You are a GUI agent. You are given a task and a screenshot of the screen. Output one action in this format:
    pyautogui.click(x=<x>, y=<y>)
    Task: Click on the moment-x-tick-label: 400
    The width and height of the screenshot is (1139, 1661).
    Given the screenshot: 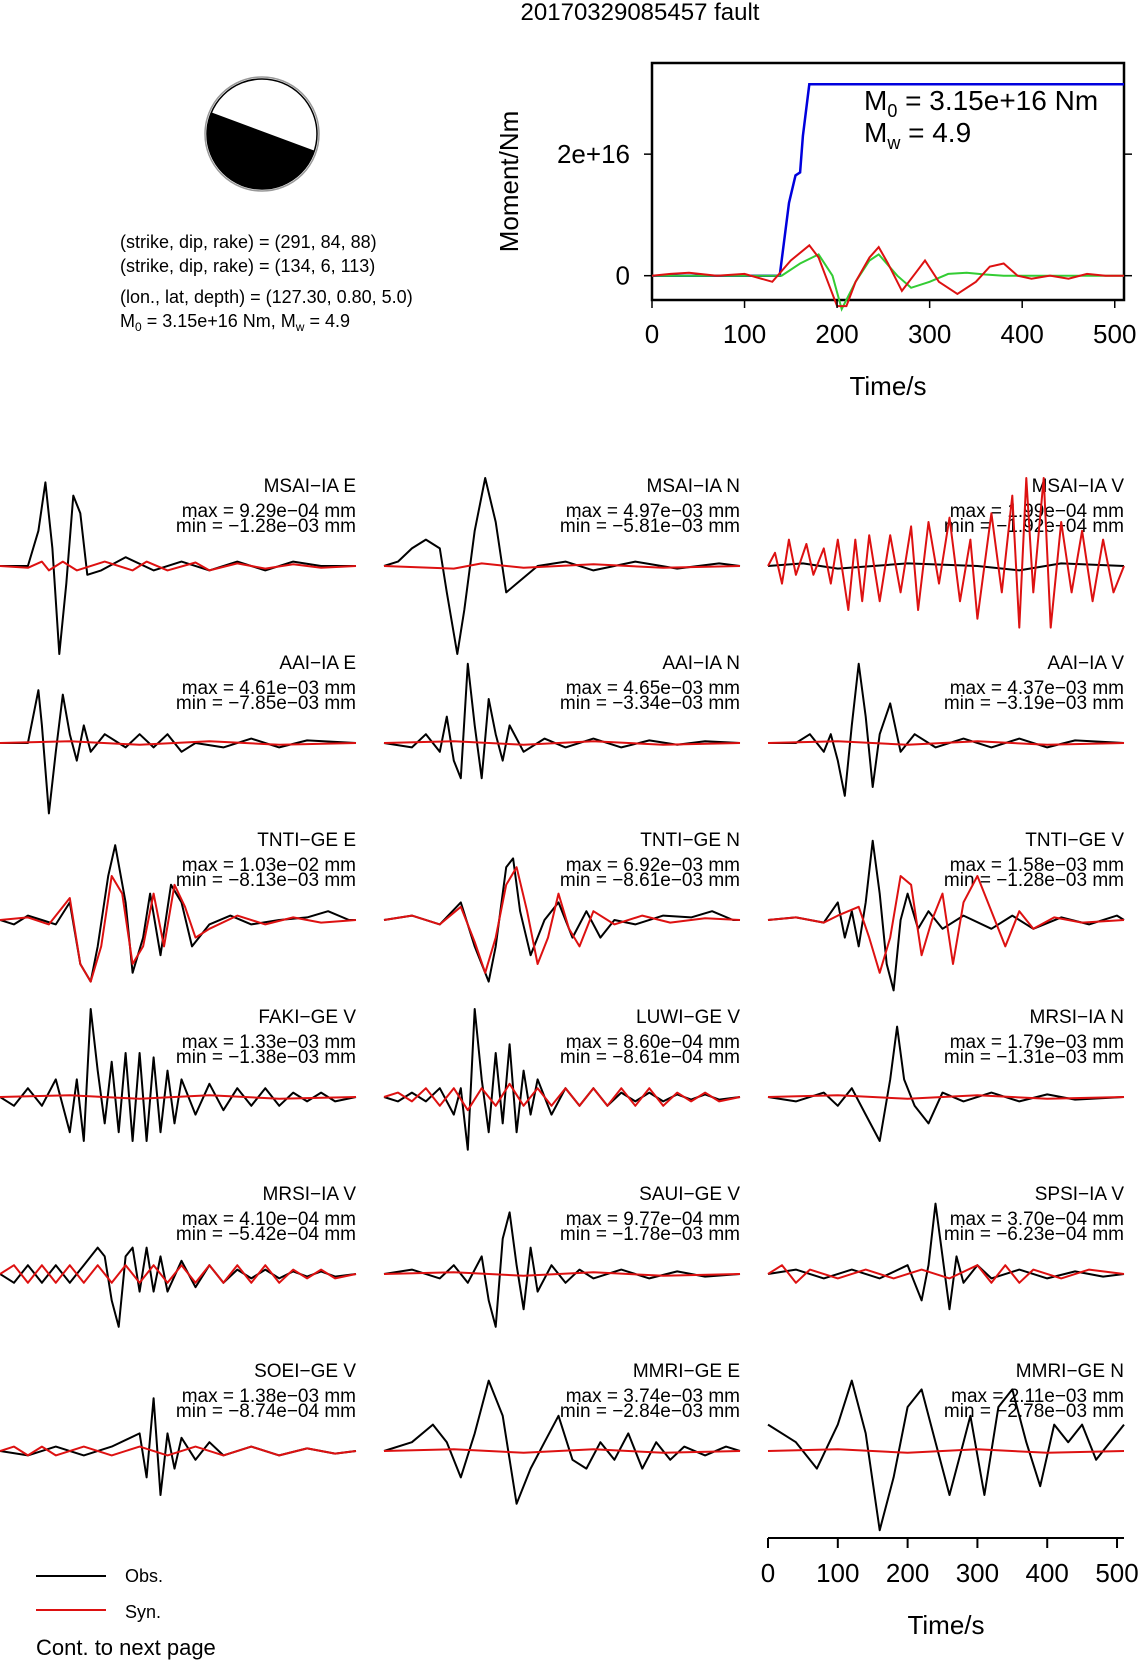 What is the action you would take?
    pyautogui.click(x=1022, y=334)
    